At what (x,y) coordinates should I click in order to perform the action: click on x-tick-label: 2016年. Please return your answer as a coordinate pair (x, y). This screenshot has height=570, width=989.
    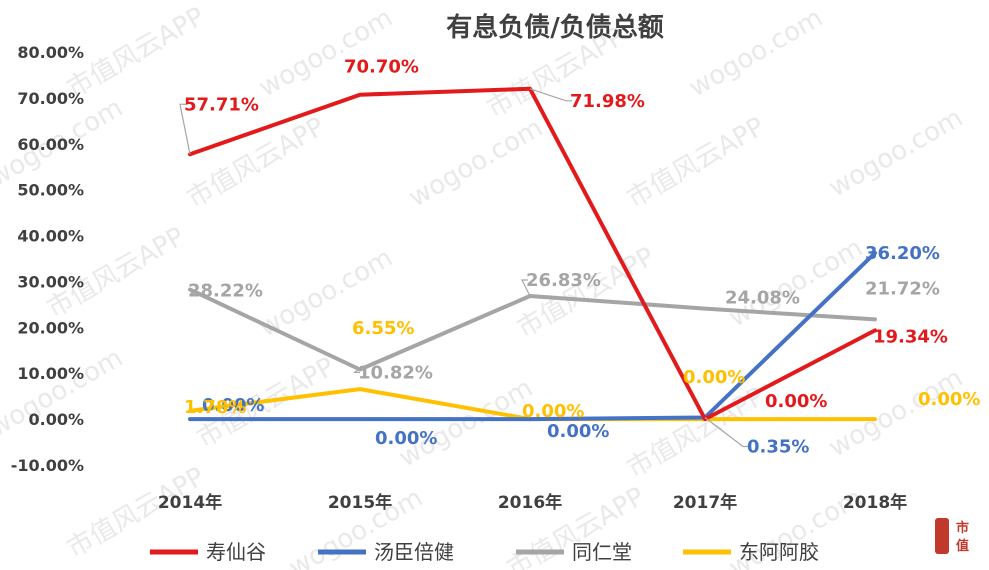
    Looking at the image, I should click on (530, 502).